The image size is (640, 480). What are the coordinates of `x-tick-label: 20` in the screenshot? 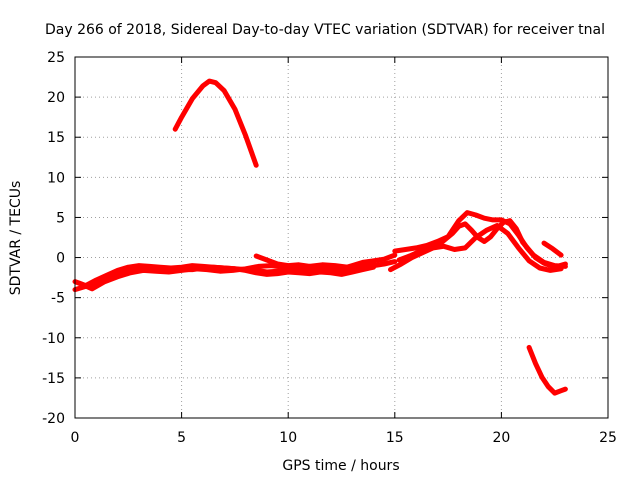 It's located at (501, 438).